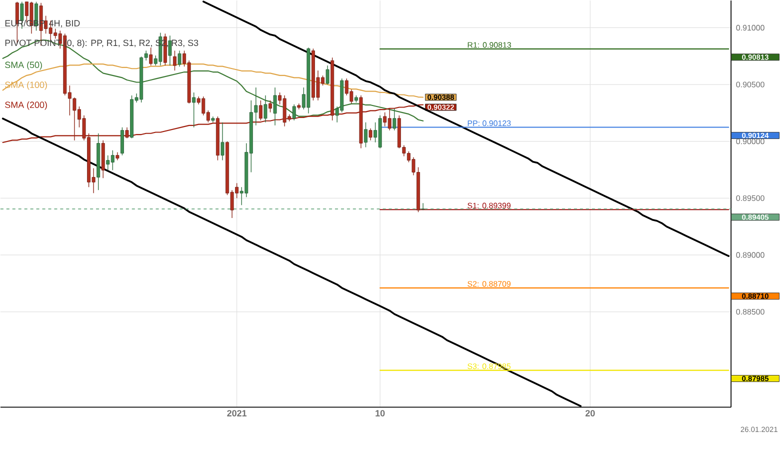 This screenshot has width=781, height=475. I want to click on x-tick-label: 2021, so click(237, 413).